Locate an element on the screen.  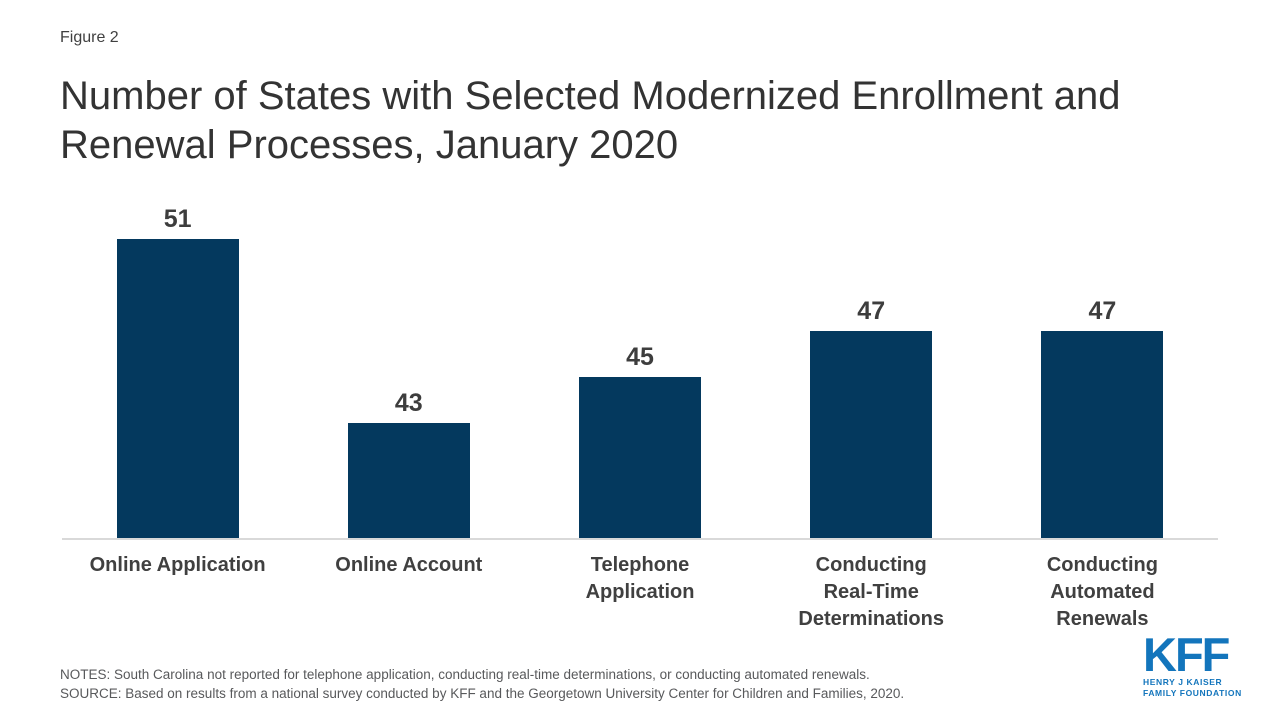
bar-group: 43 is located at coordinates (408, 364).